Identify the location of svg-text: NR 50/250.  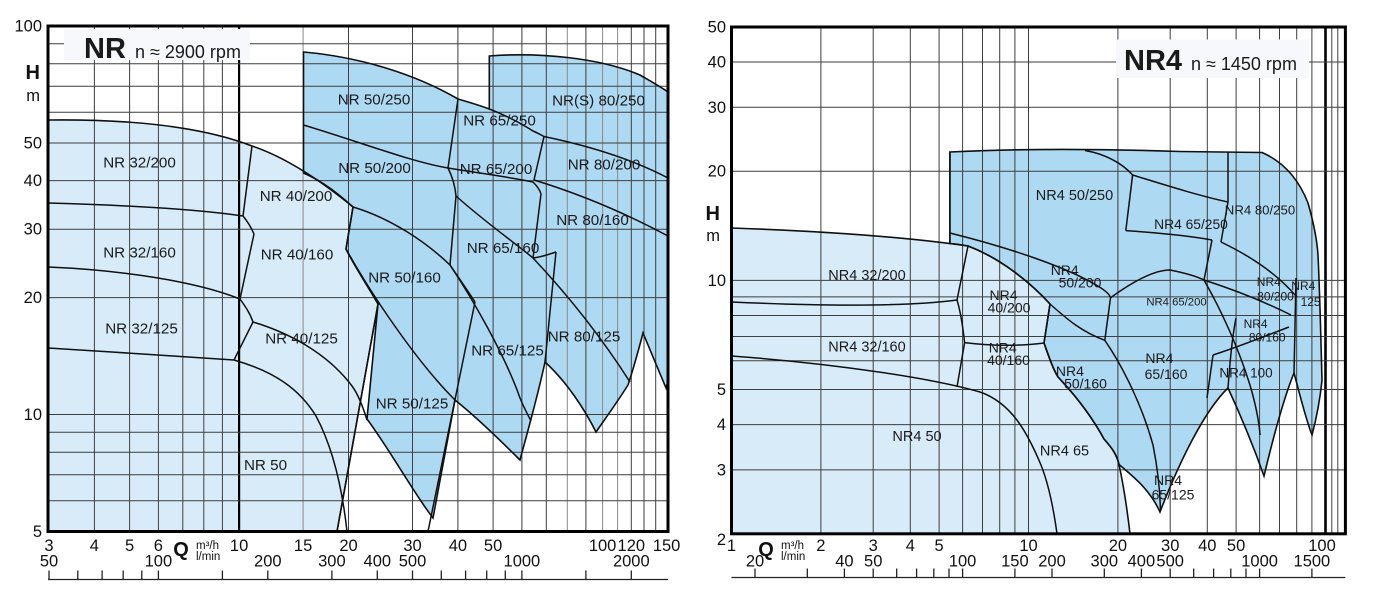
(374, 99).